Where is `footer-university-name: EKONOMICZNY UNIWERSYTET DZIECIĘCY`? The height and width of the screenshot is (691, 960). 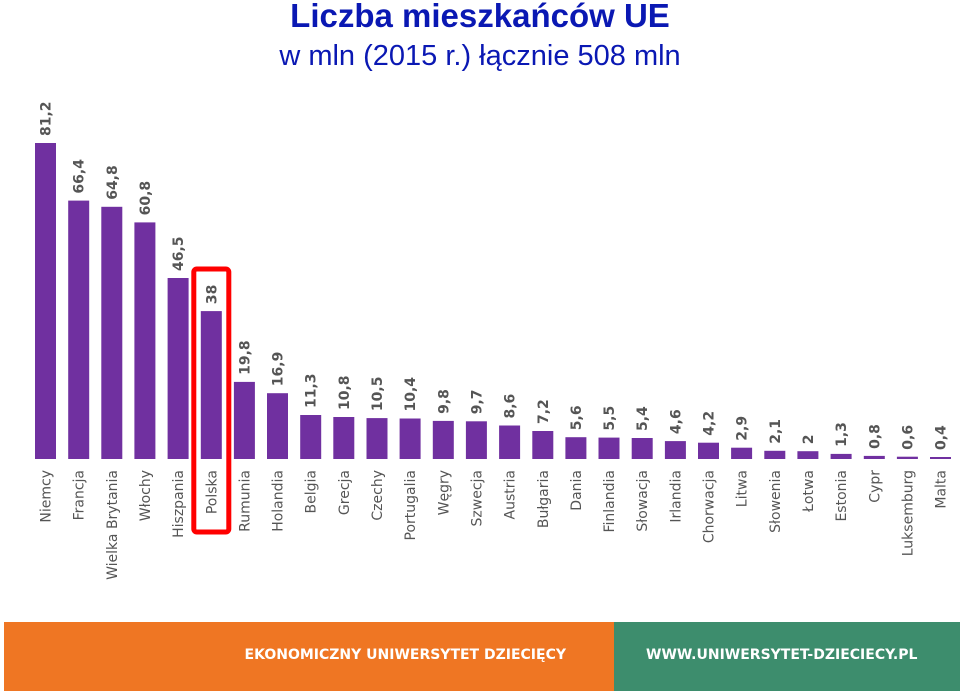 footer-university-name: EKONOMICZNY UNIWERSYTET DZIECIĘCY is located at coordinates (405, 655).